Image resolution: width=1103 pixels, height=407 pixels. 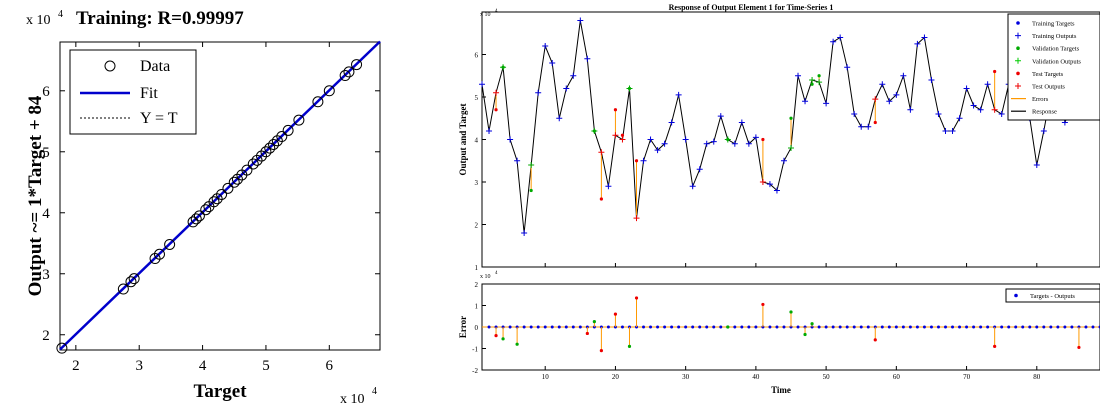 What do you see at coordinates (46, 275) in the screenshot?
I see `y-tick-label: 3` at bounding box center [46, 275].